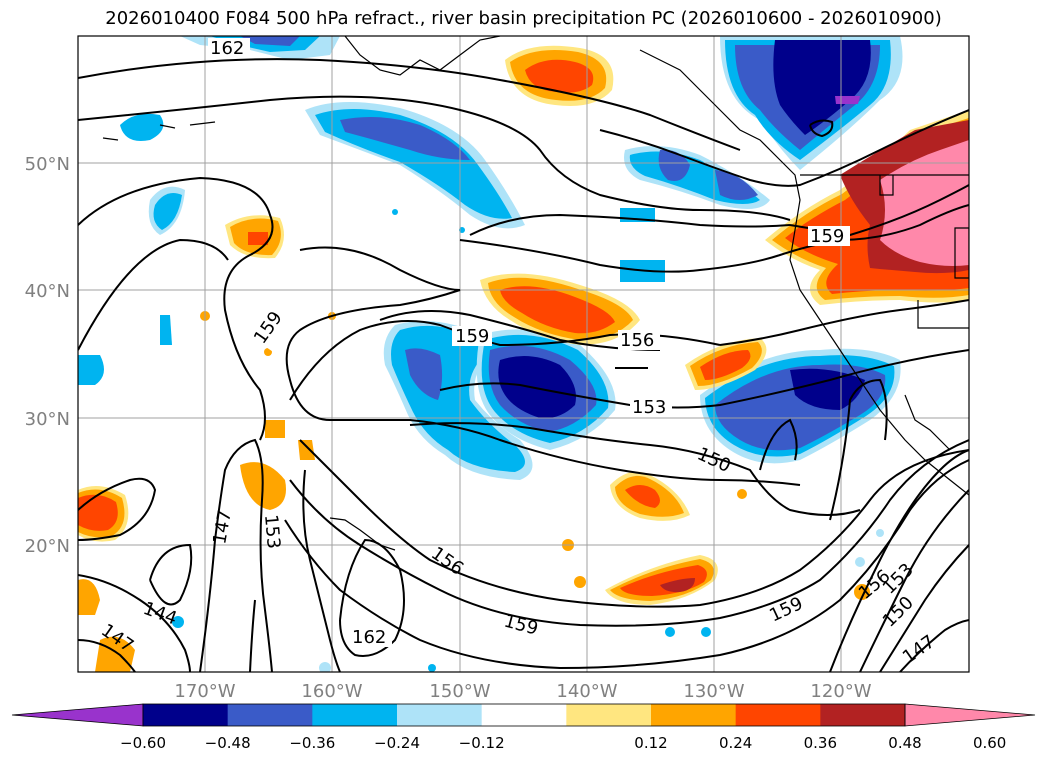 This screenshot has width=1047, height=765. I want to click on colorbar-frame, so click(524, 715).